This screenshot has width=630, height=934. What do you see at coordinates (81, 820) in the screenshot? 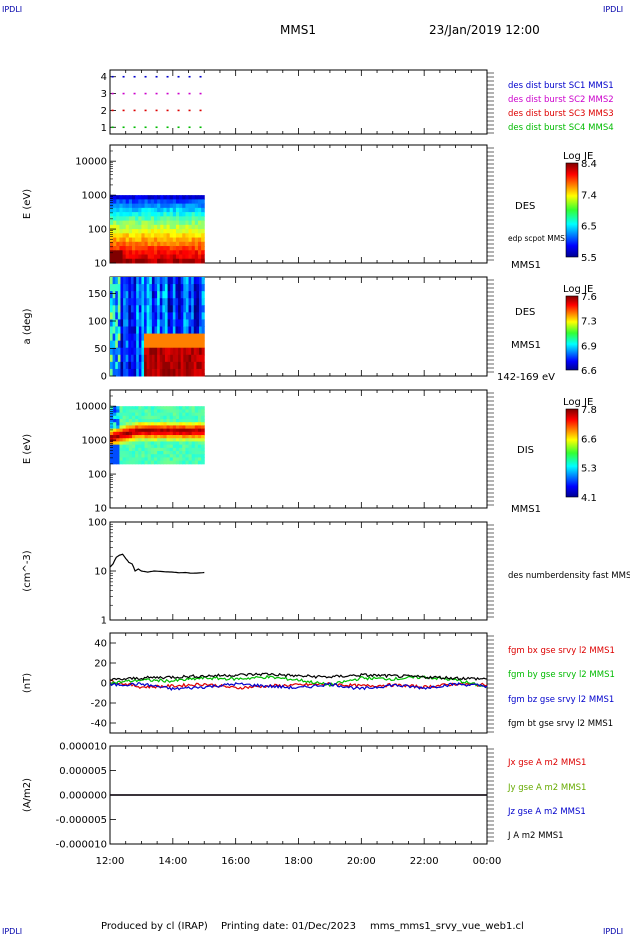
I see `current-panel-y-tick-label: -0.000005` at bounding box center [81, 820].